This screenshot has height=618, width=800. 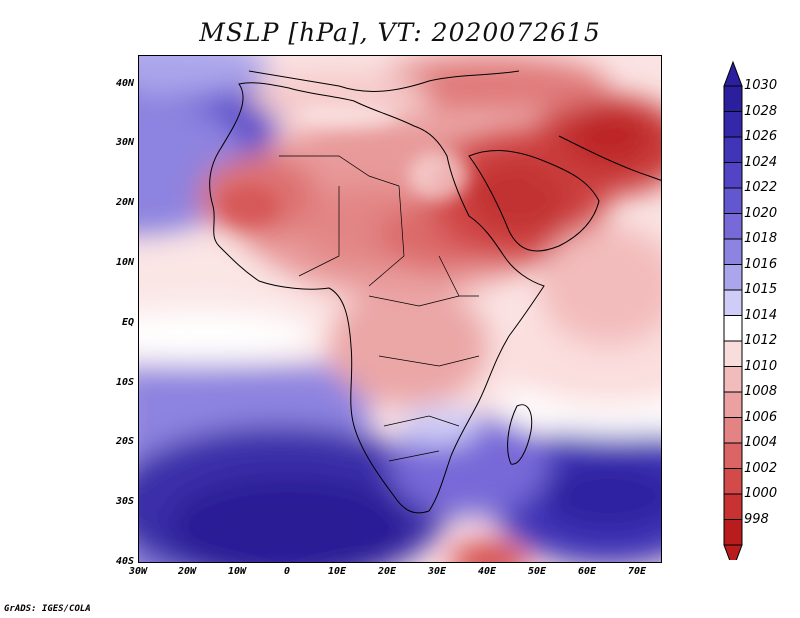 What do you see at coordinates (761, 264) in the screenshot?
I see `colorbar-label: 1016` at bounding box center [761, 264].